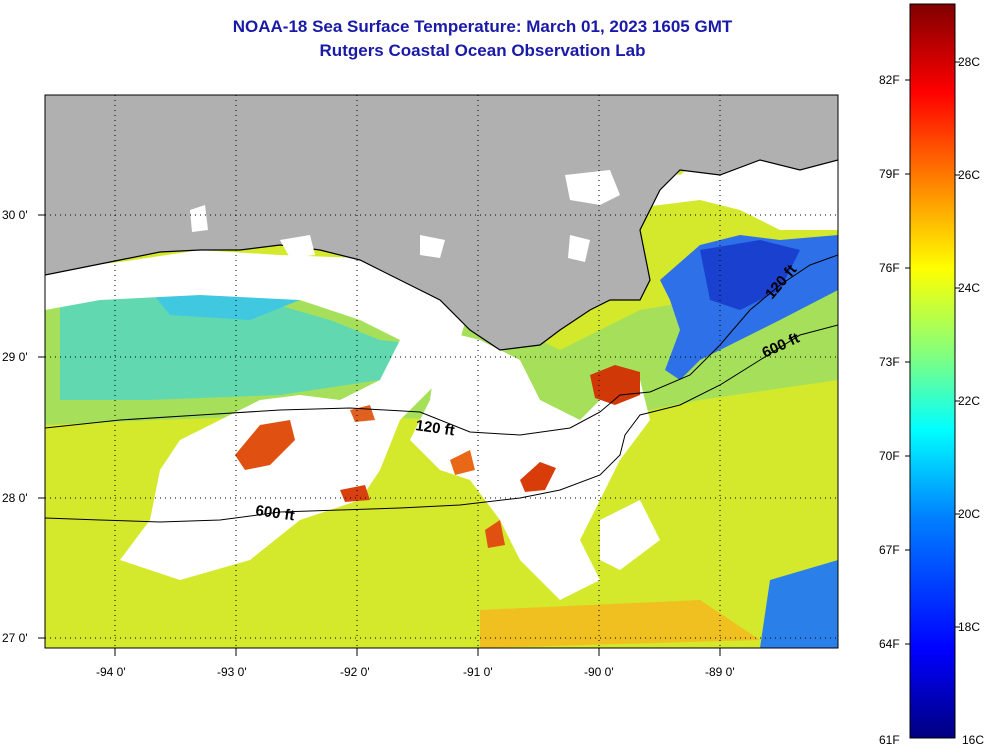 Image resolution: width=992 pixels, height=754 pixels. What do you see at coordinates (599, 672) in the screenshot?
I see `lon-tick-label: -90 0'` at bounding box center [599, 672].